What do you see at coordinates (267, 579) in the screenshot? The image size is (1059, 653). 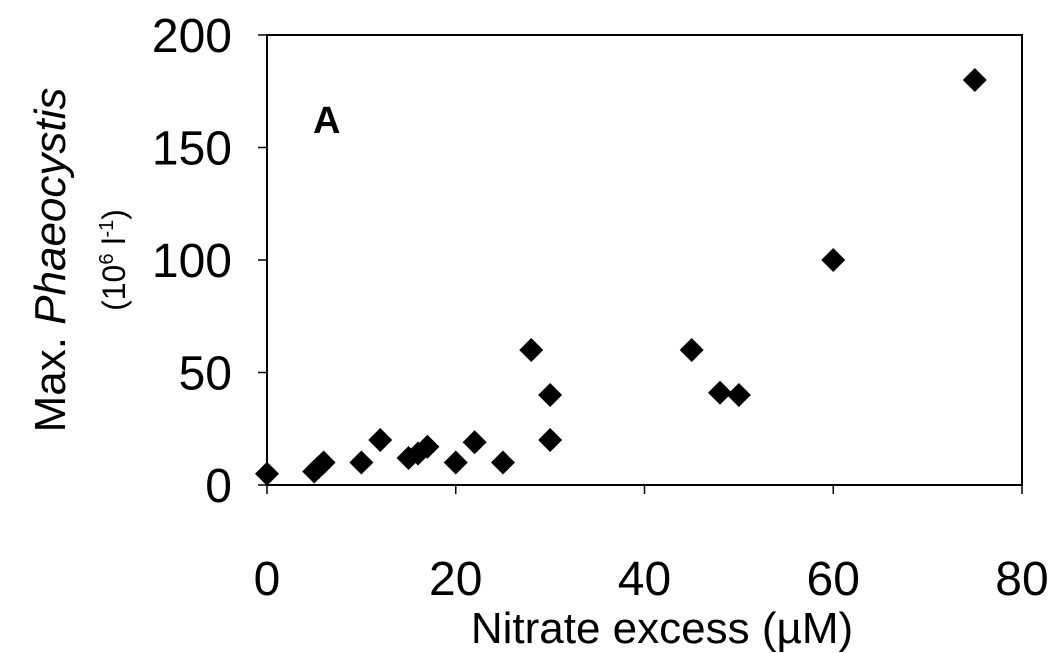 I see `x-tick-label: 0` at bounding box center [267, 579].